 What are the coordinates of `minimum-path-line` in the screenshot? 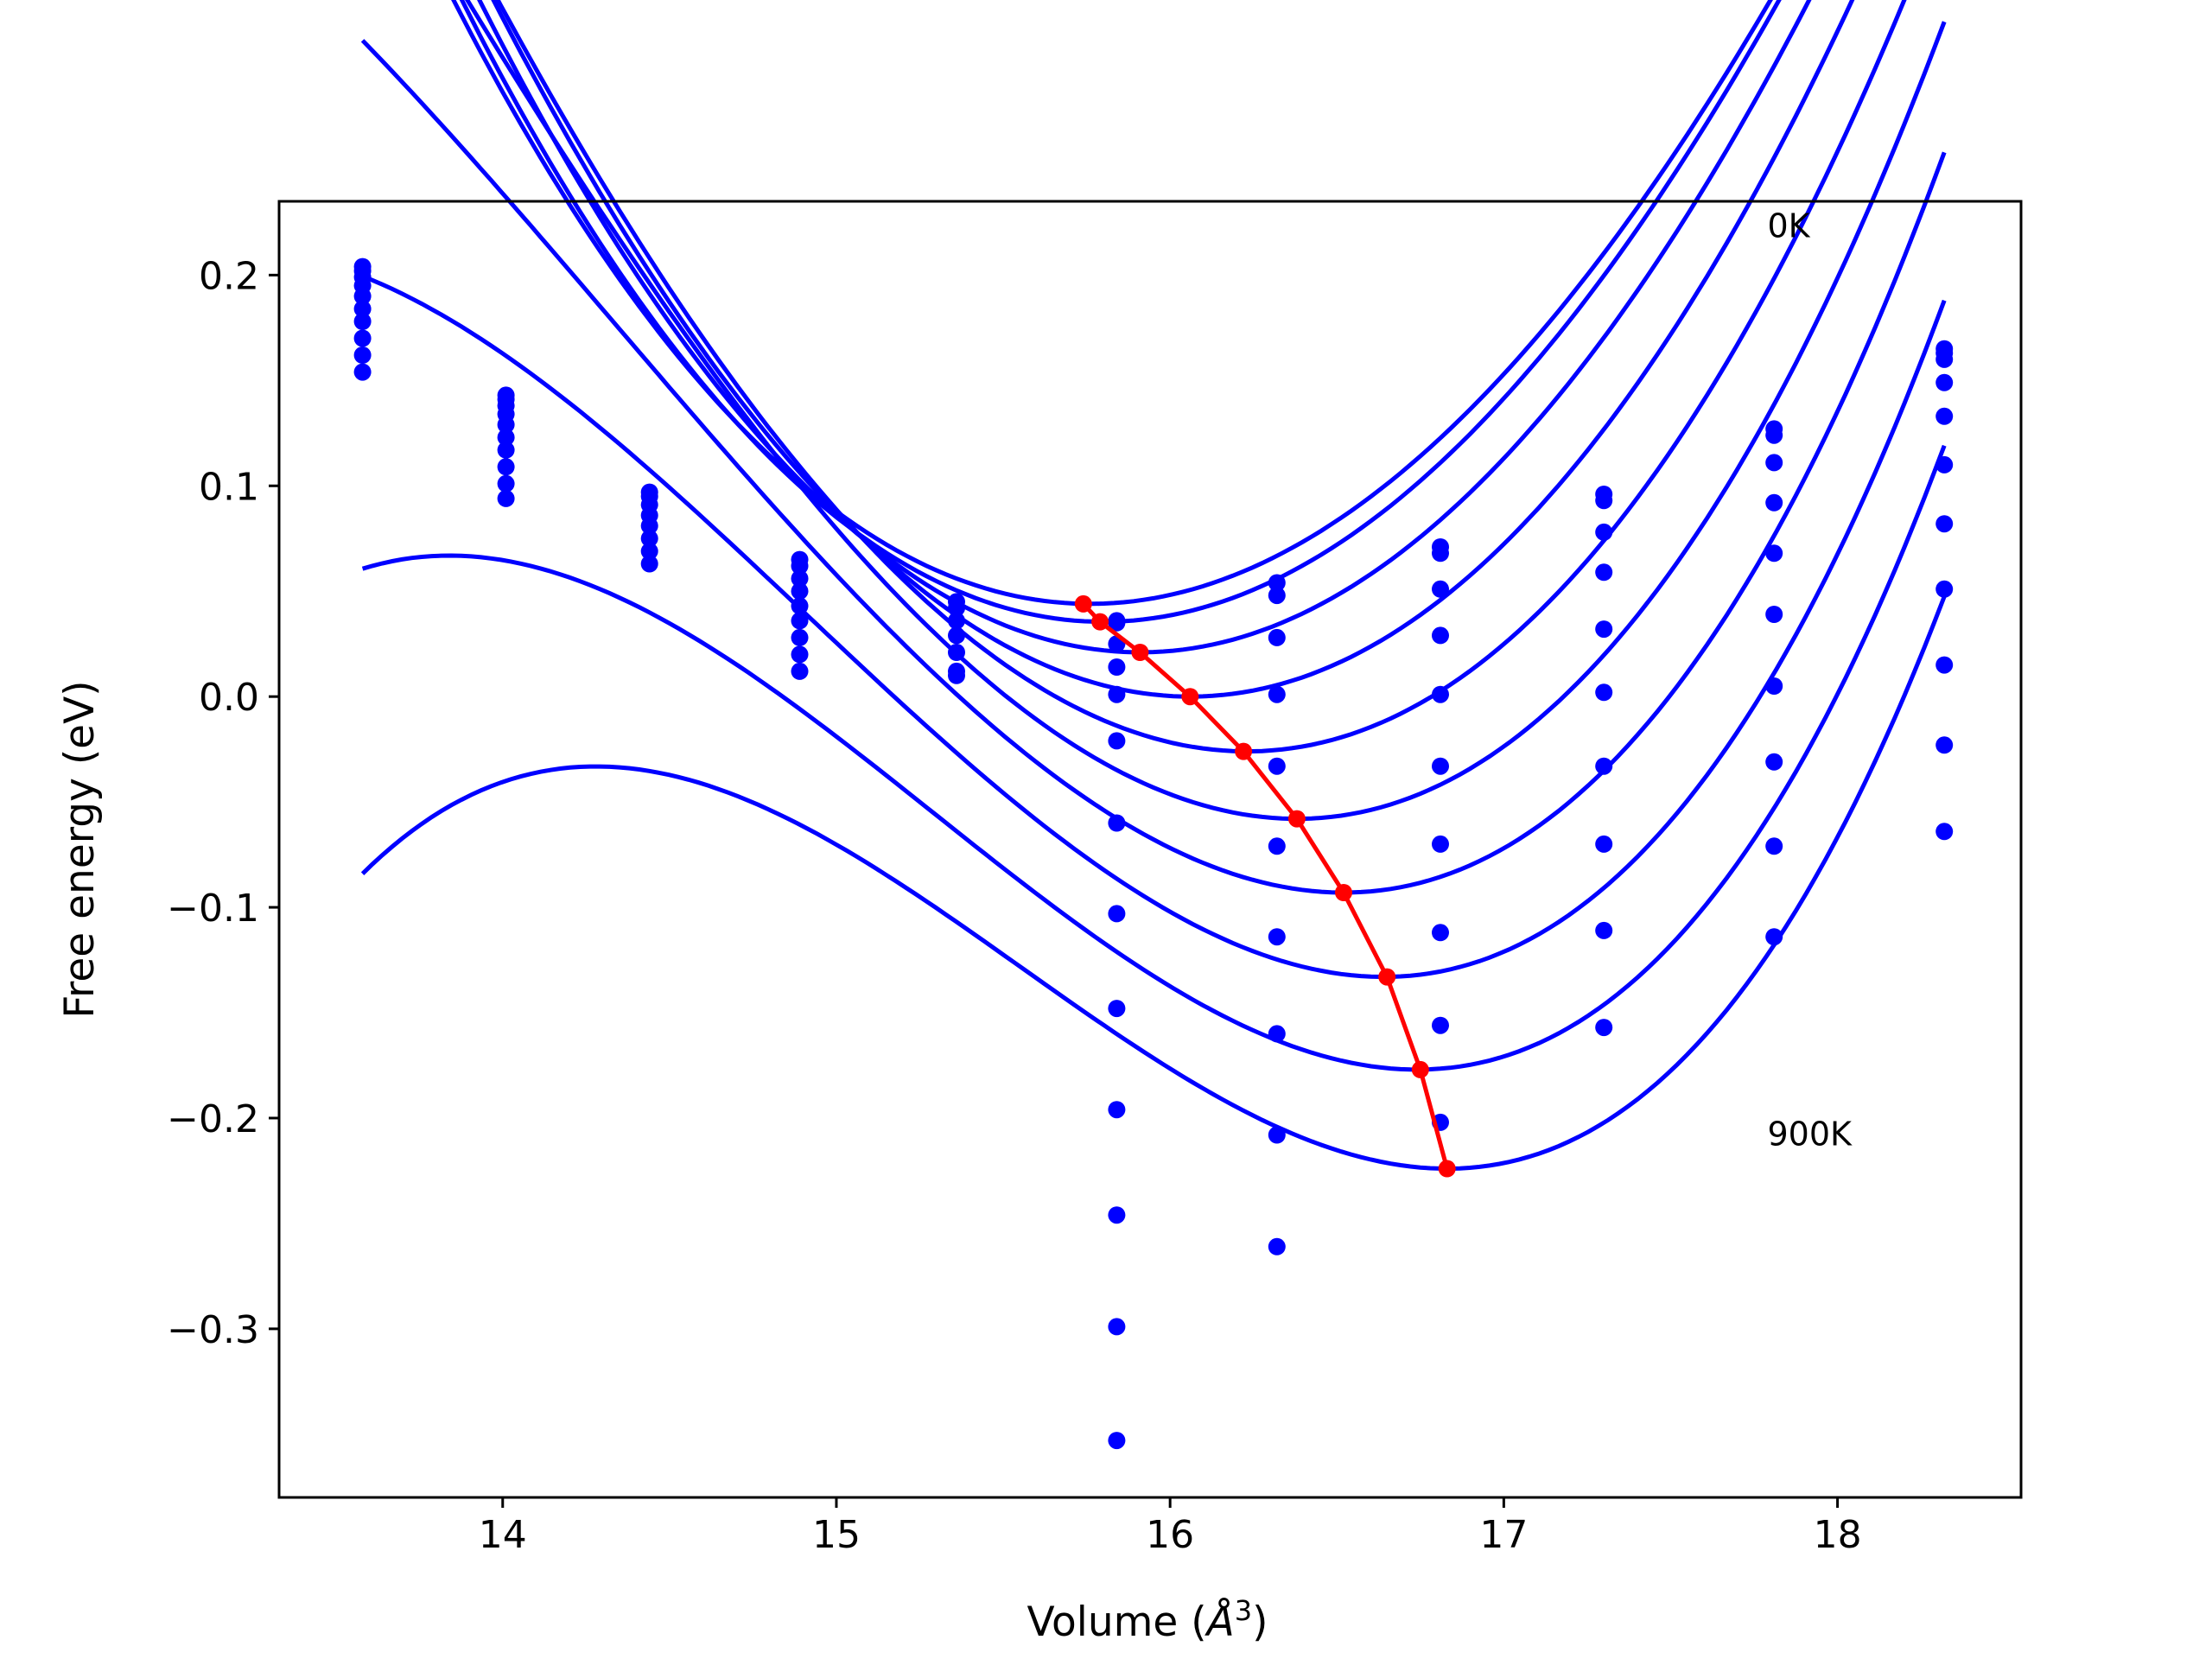 It's located at (1265, 886).